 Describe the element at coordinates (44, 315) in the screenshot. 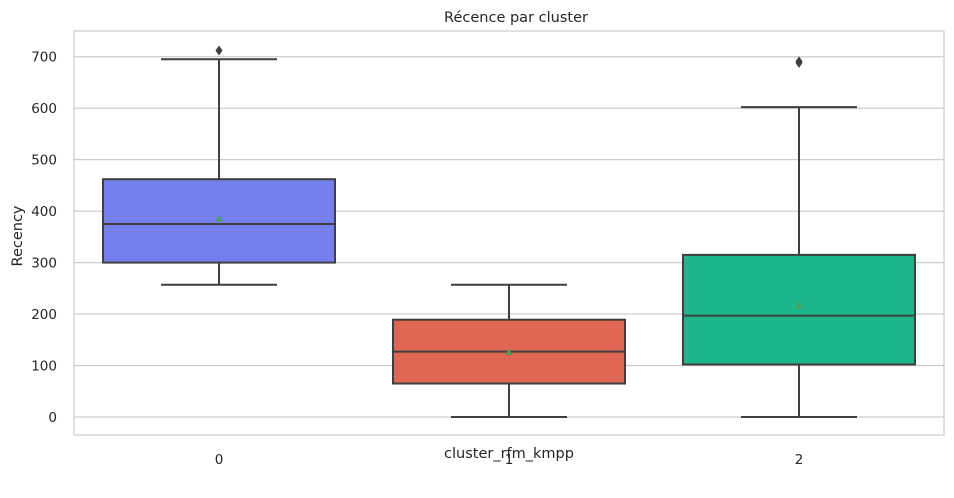

I see `y-tick-label: 200` at that location.